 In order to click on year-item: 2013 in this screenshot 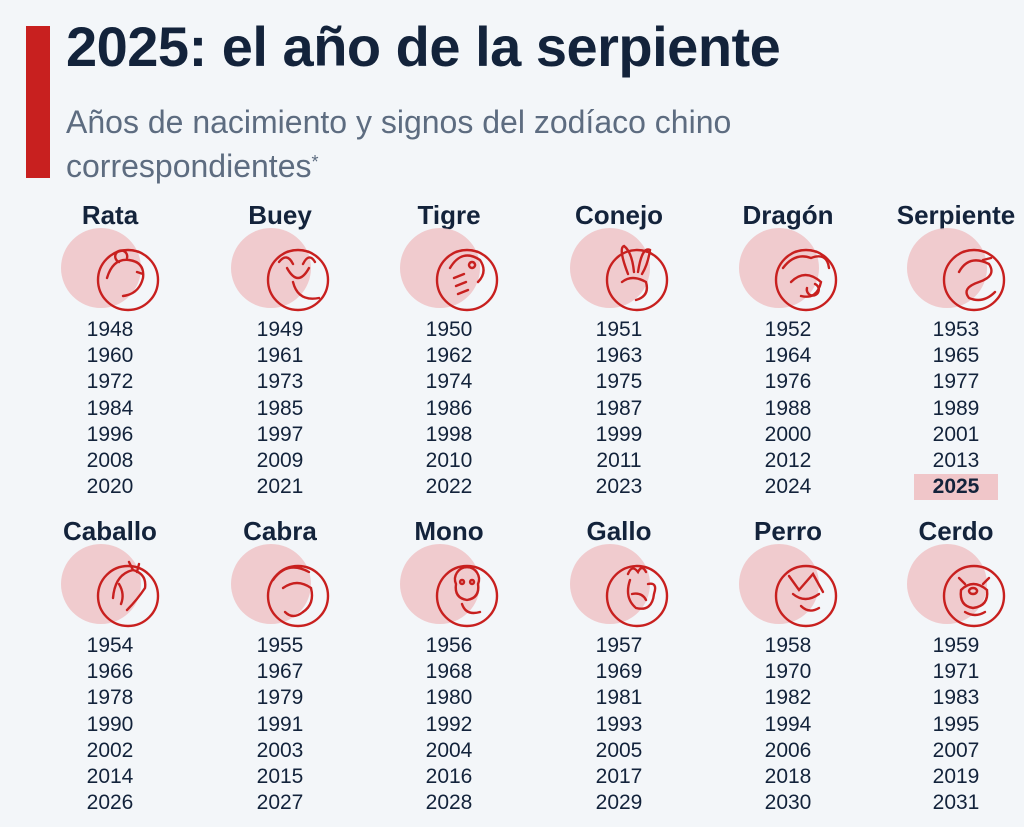, I will do `click(956, 461)`.